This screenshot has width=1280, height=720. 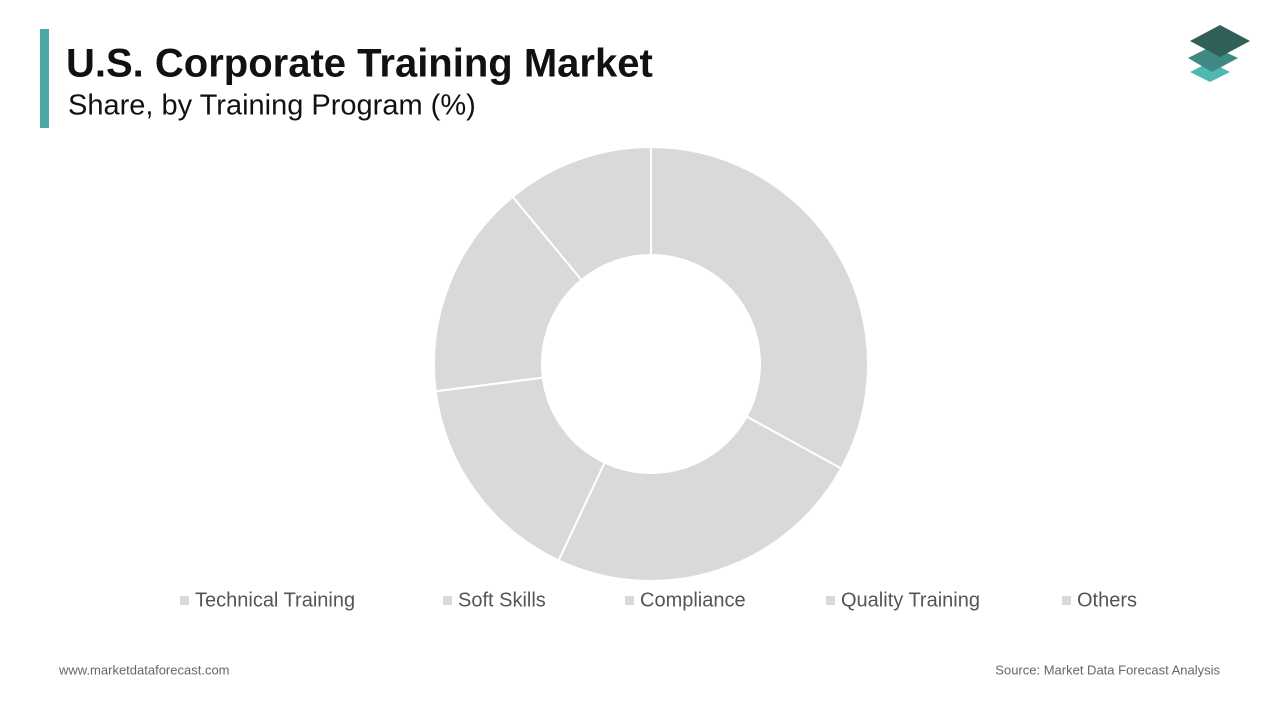 I want to click on legend-label: Quality Training, so click(x=910, y=600).